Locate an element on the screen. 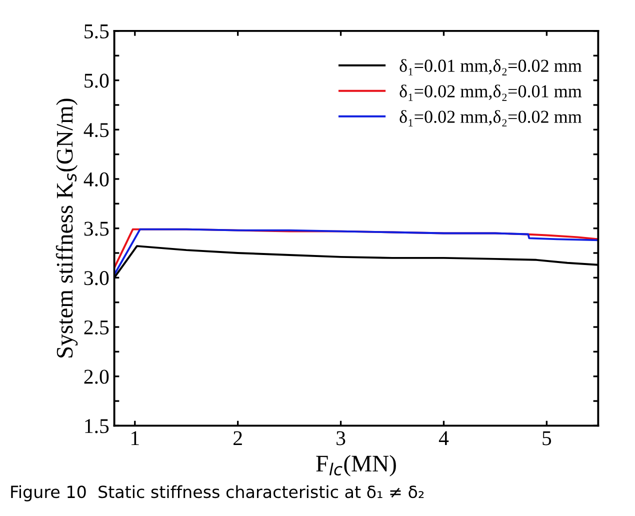 The width and height of the screenshot is (635, 516). x-tick-label: 2 is located at coordinates (238, 438).